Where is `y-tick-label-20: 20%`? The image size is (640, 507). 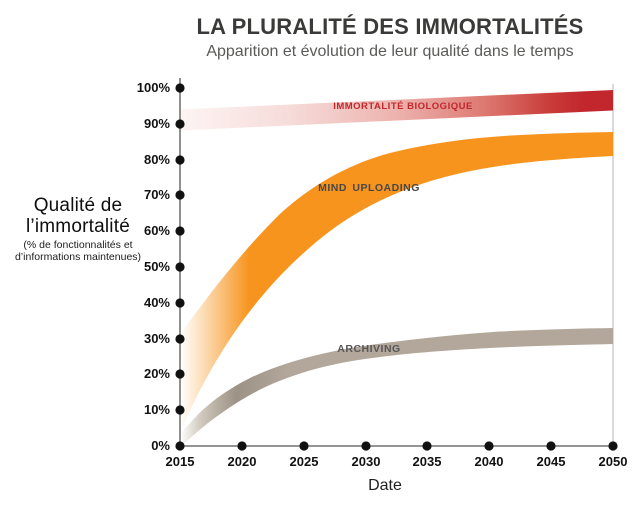 y-tick-label-20: 20% is located at coordinates (156, 373).